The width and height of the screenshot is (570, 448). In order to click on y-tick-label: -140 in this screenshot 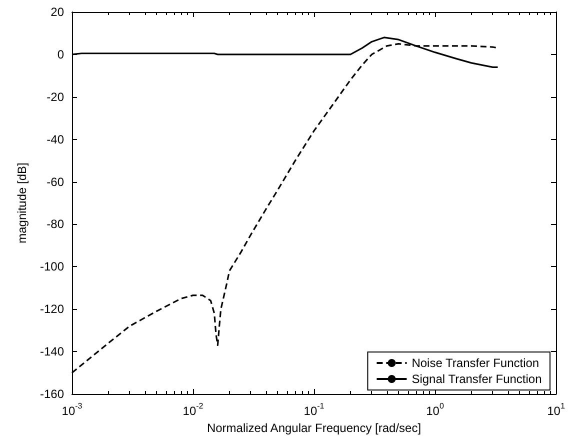, I will do `click(52, 351)`.